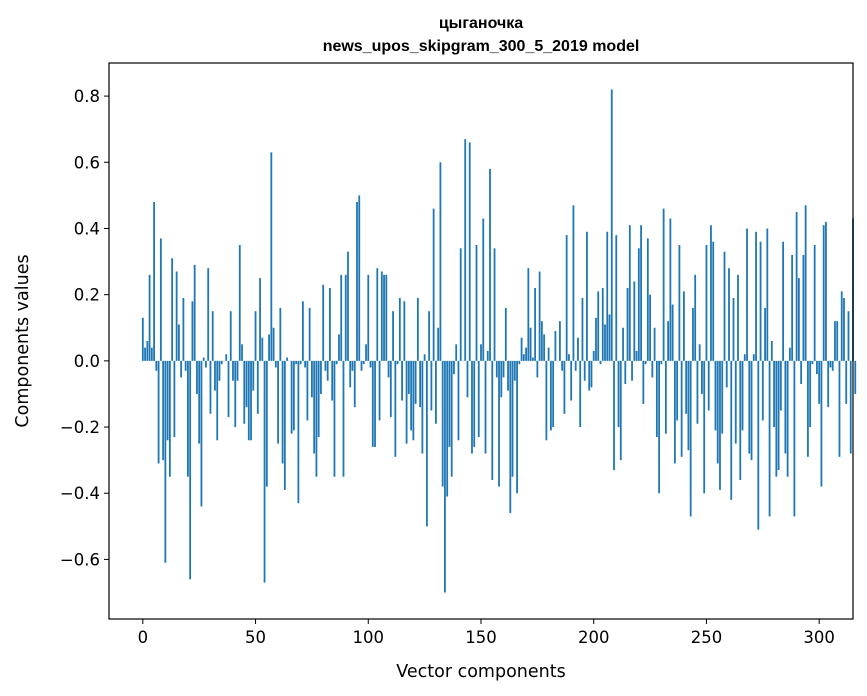 This screenshot has width=867, height=696. Describe the element at coordinates (819, 637) in the screenshot. I see `x-tick-label: 300` at that location.